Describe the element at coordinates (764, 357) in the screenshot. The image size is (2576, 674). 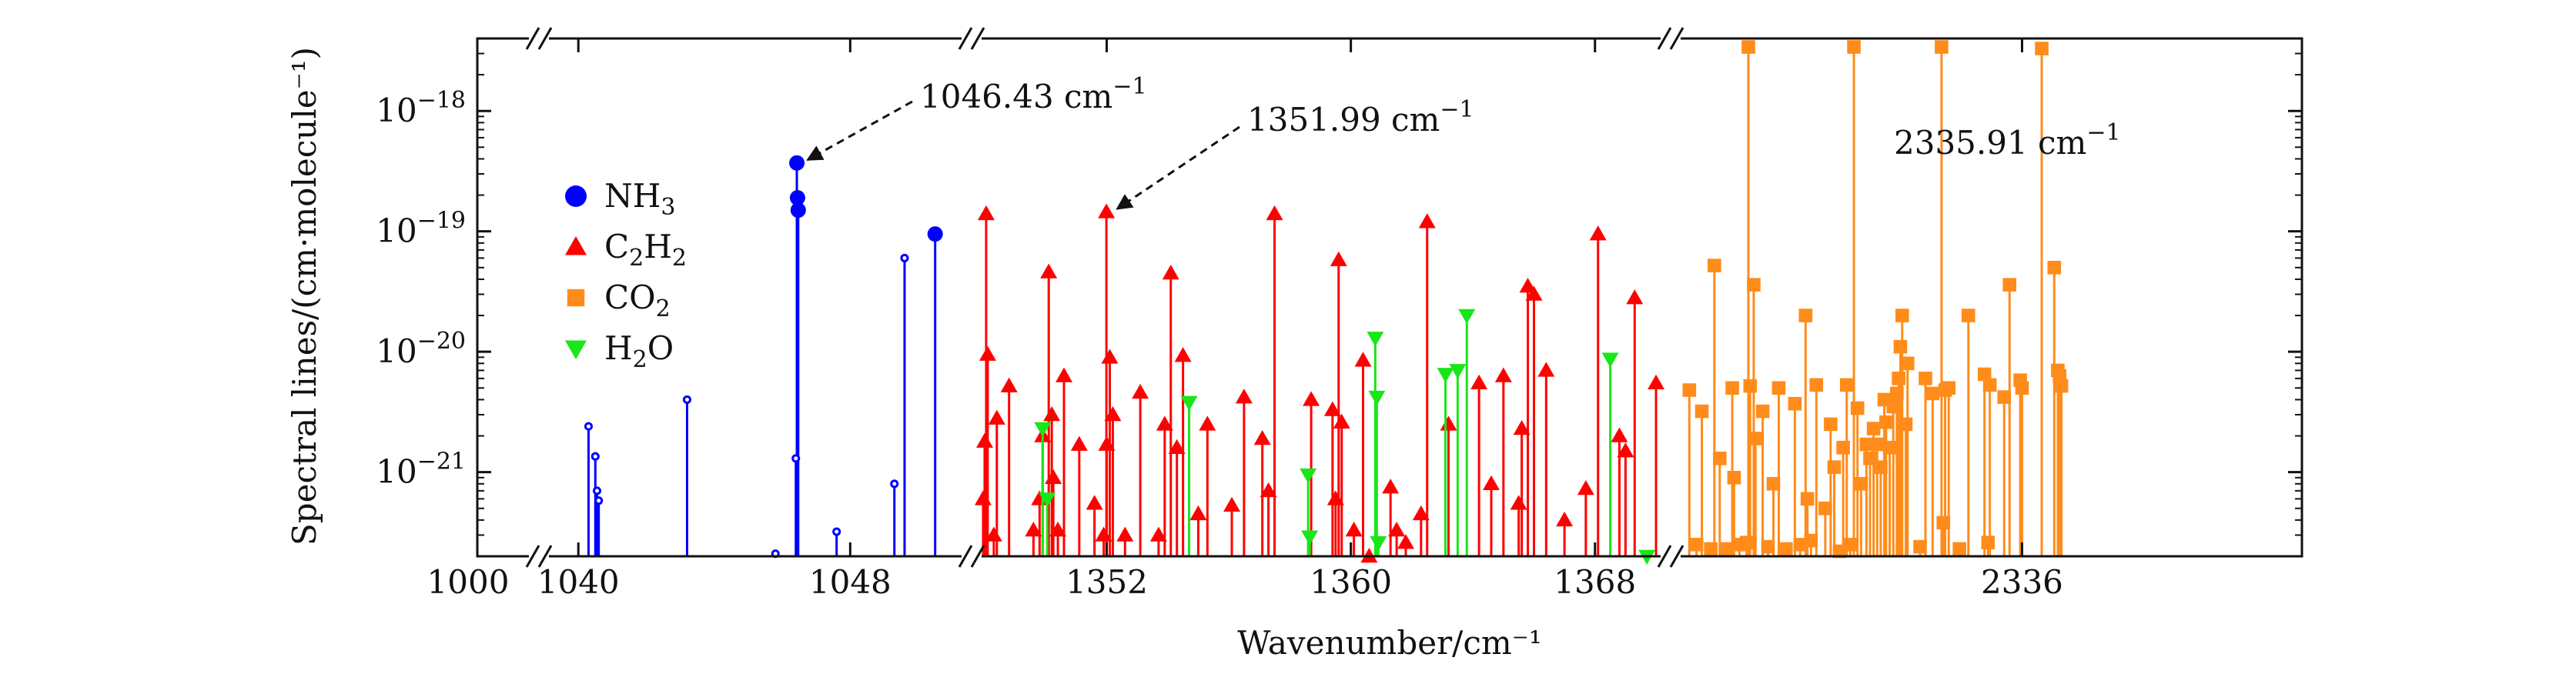
I see `series-circle` at that location.